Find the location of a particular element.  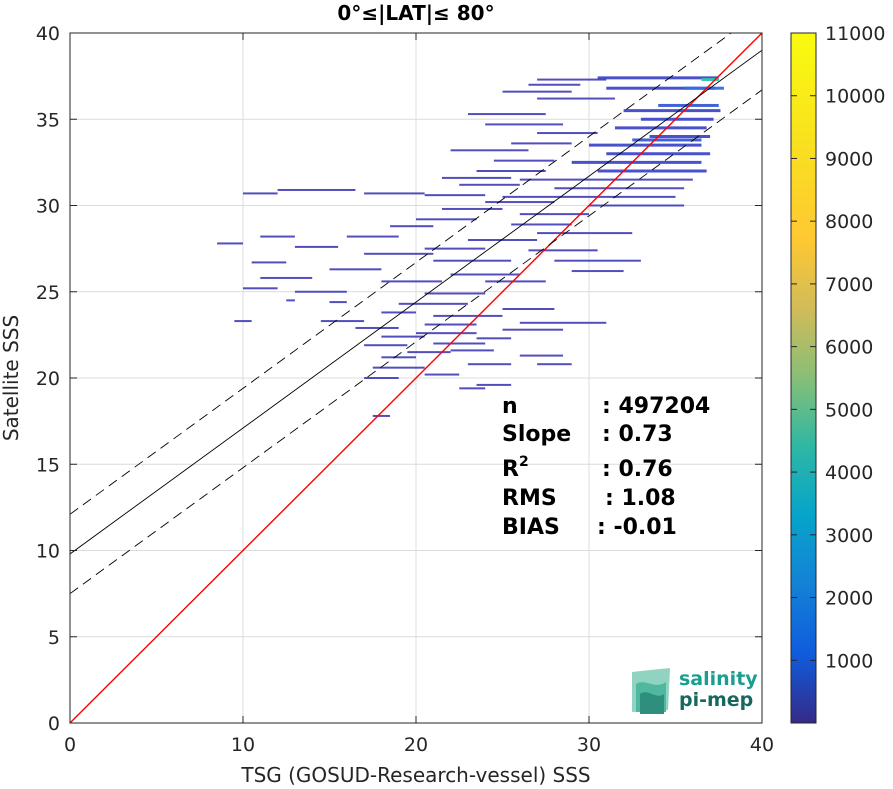

x-tick-label: 30 is located at coordinates (589, 745).